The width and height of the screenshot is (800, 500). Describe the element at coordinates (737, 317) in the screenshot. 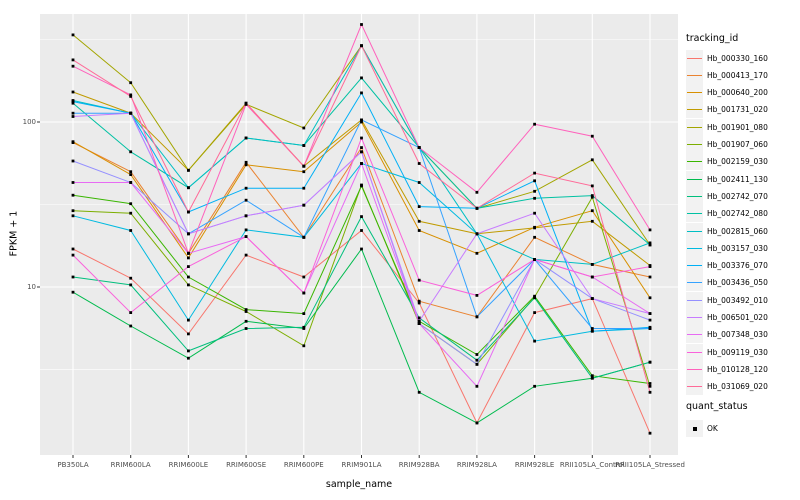

I see `legend-entry-label: Hb_006501_020` at that location.